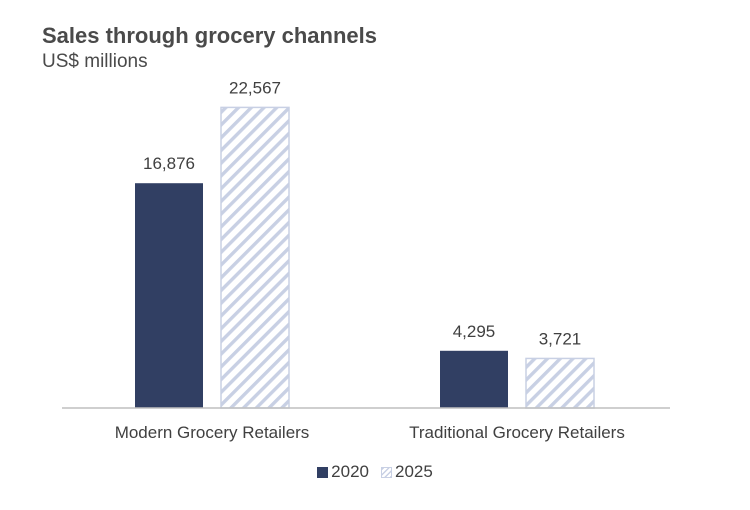 The image size is (750, 510). Describe the element at coordinates (212, 432) in the screenshot. I see `x-tick-label-0: Modern Grocery Retailers` at that location.